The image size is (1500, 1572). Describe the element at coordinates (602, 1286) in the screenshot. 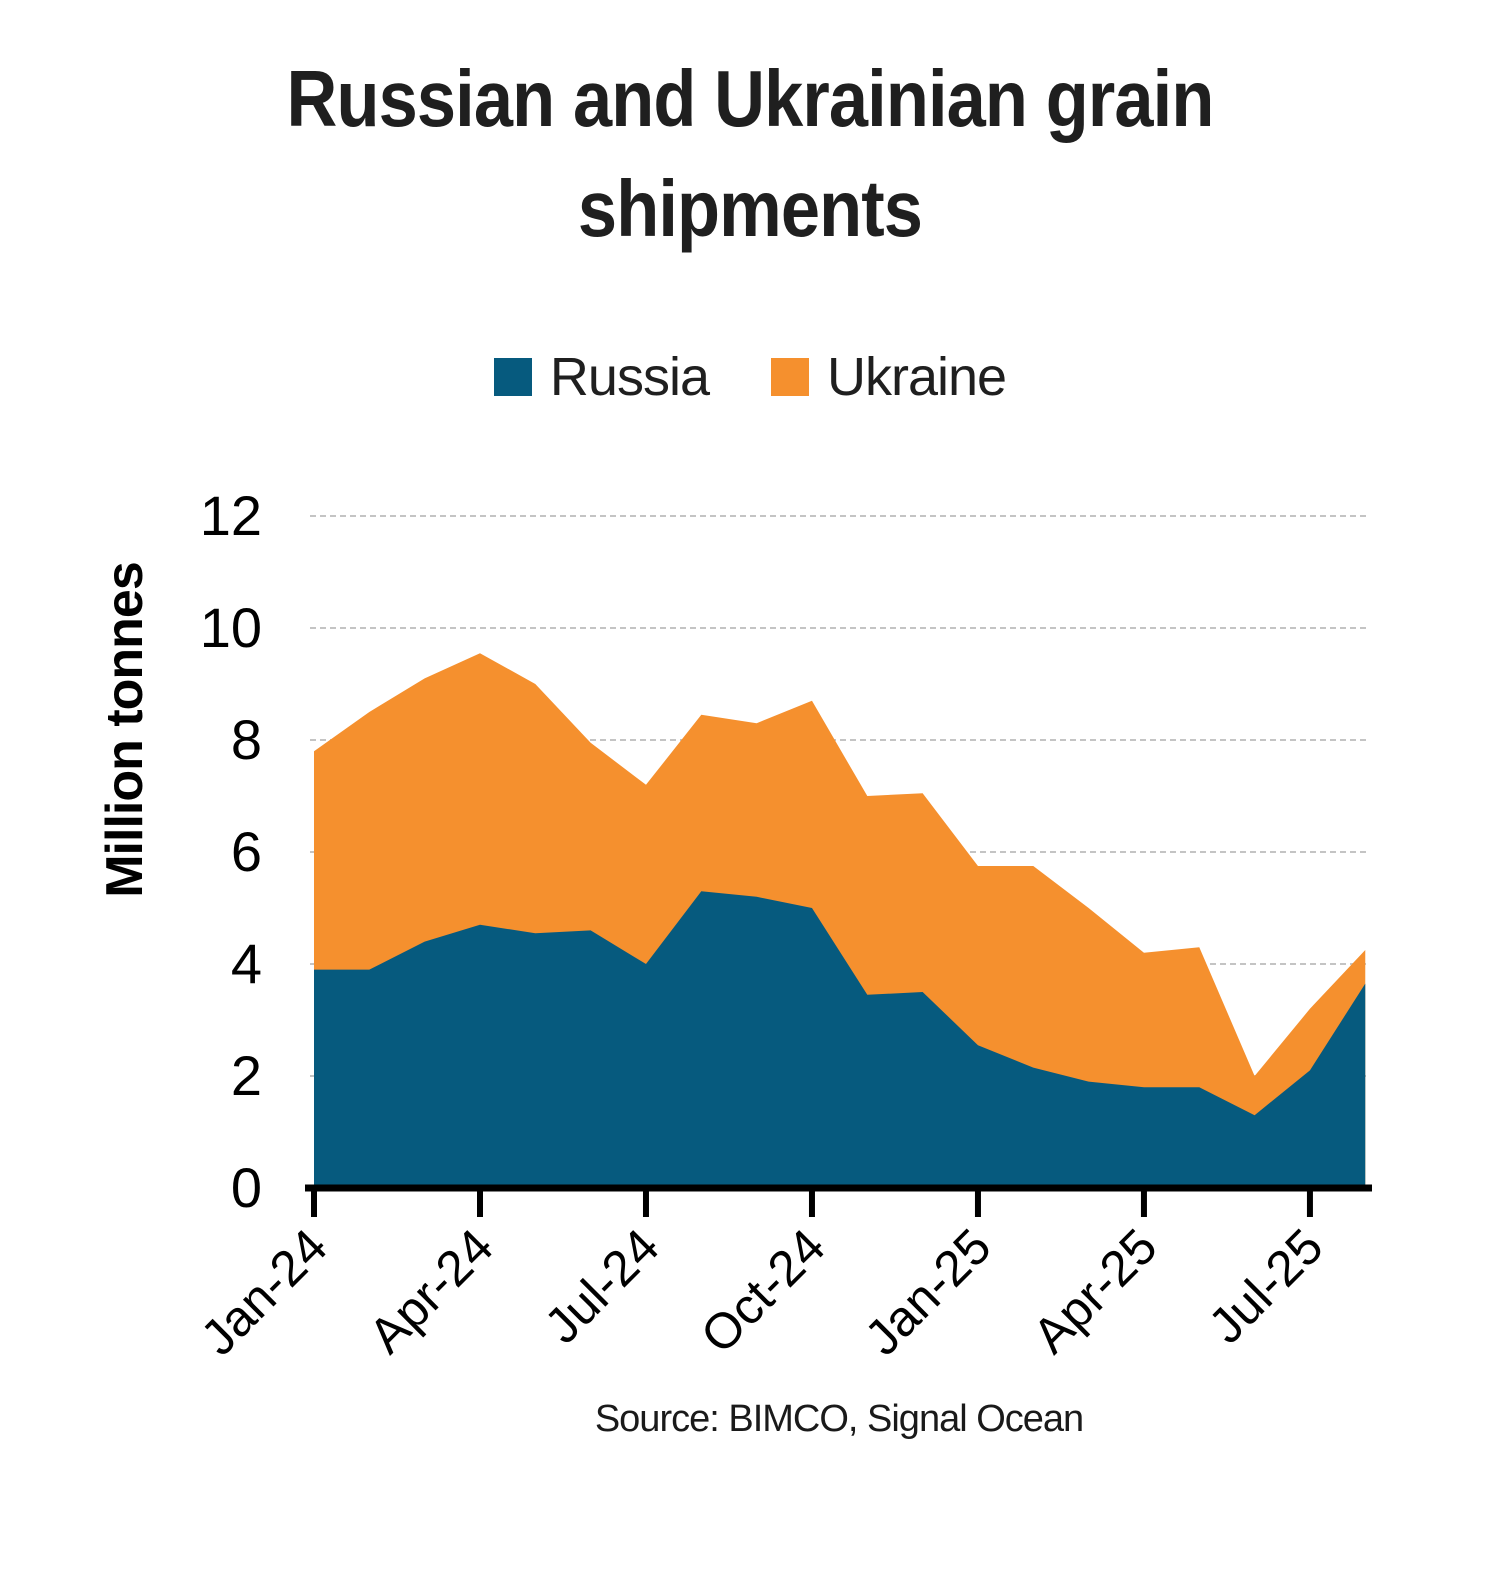

I see `x-tick-label-Jul-24: Jul-24` at that location.